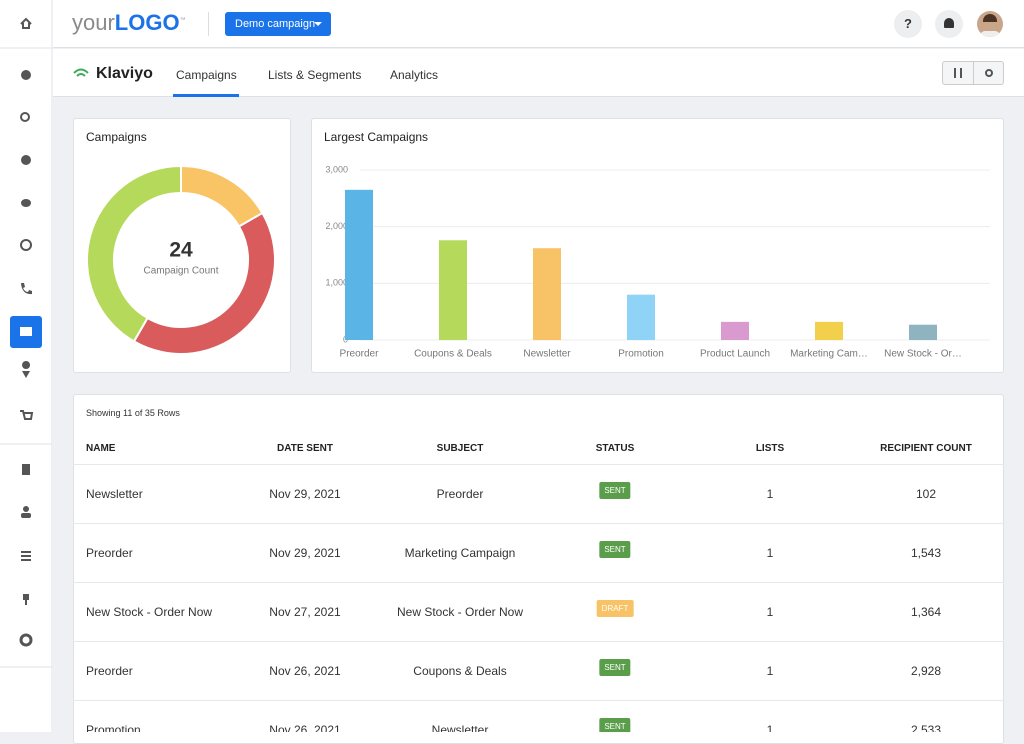  What do you see at coordinates (93, 22) in the screenshot?
I see `logo-your: your` at bounding box center [93, 22].